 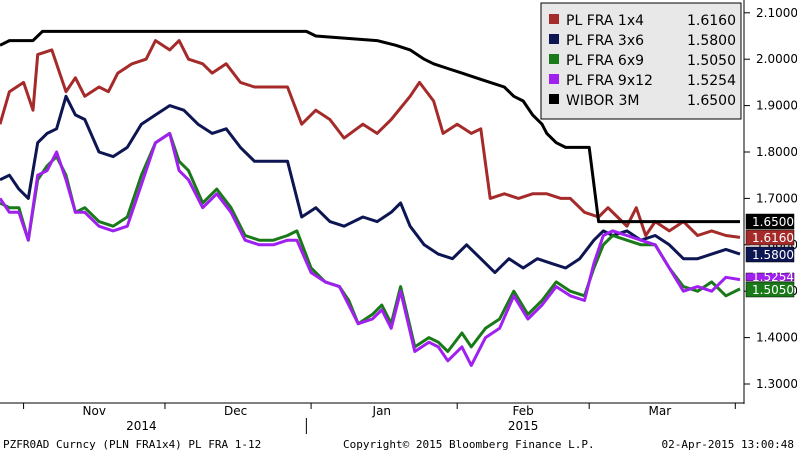 What do you see at coordinates (711, 81) in the screenshot?
I see `legend-series-value: 1.5254` at bounding box center [711, 81].